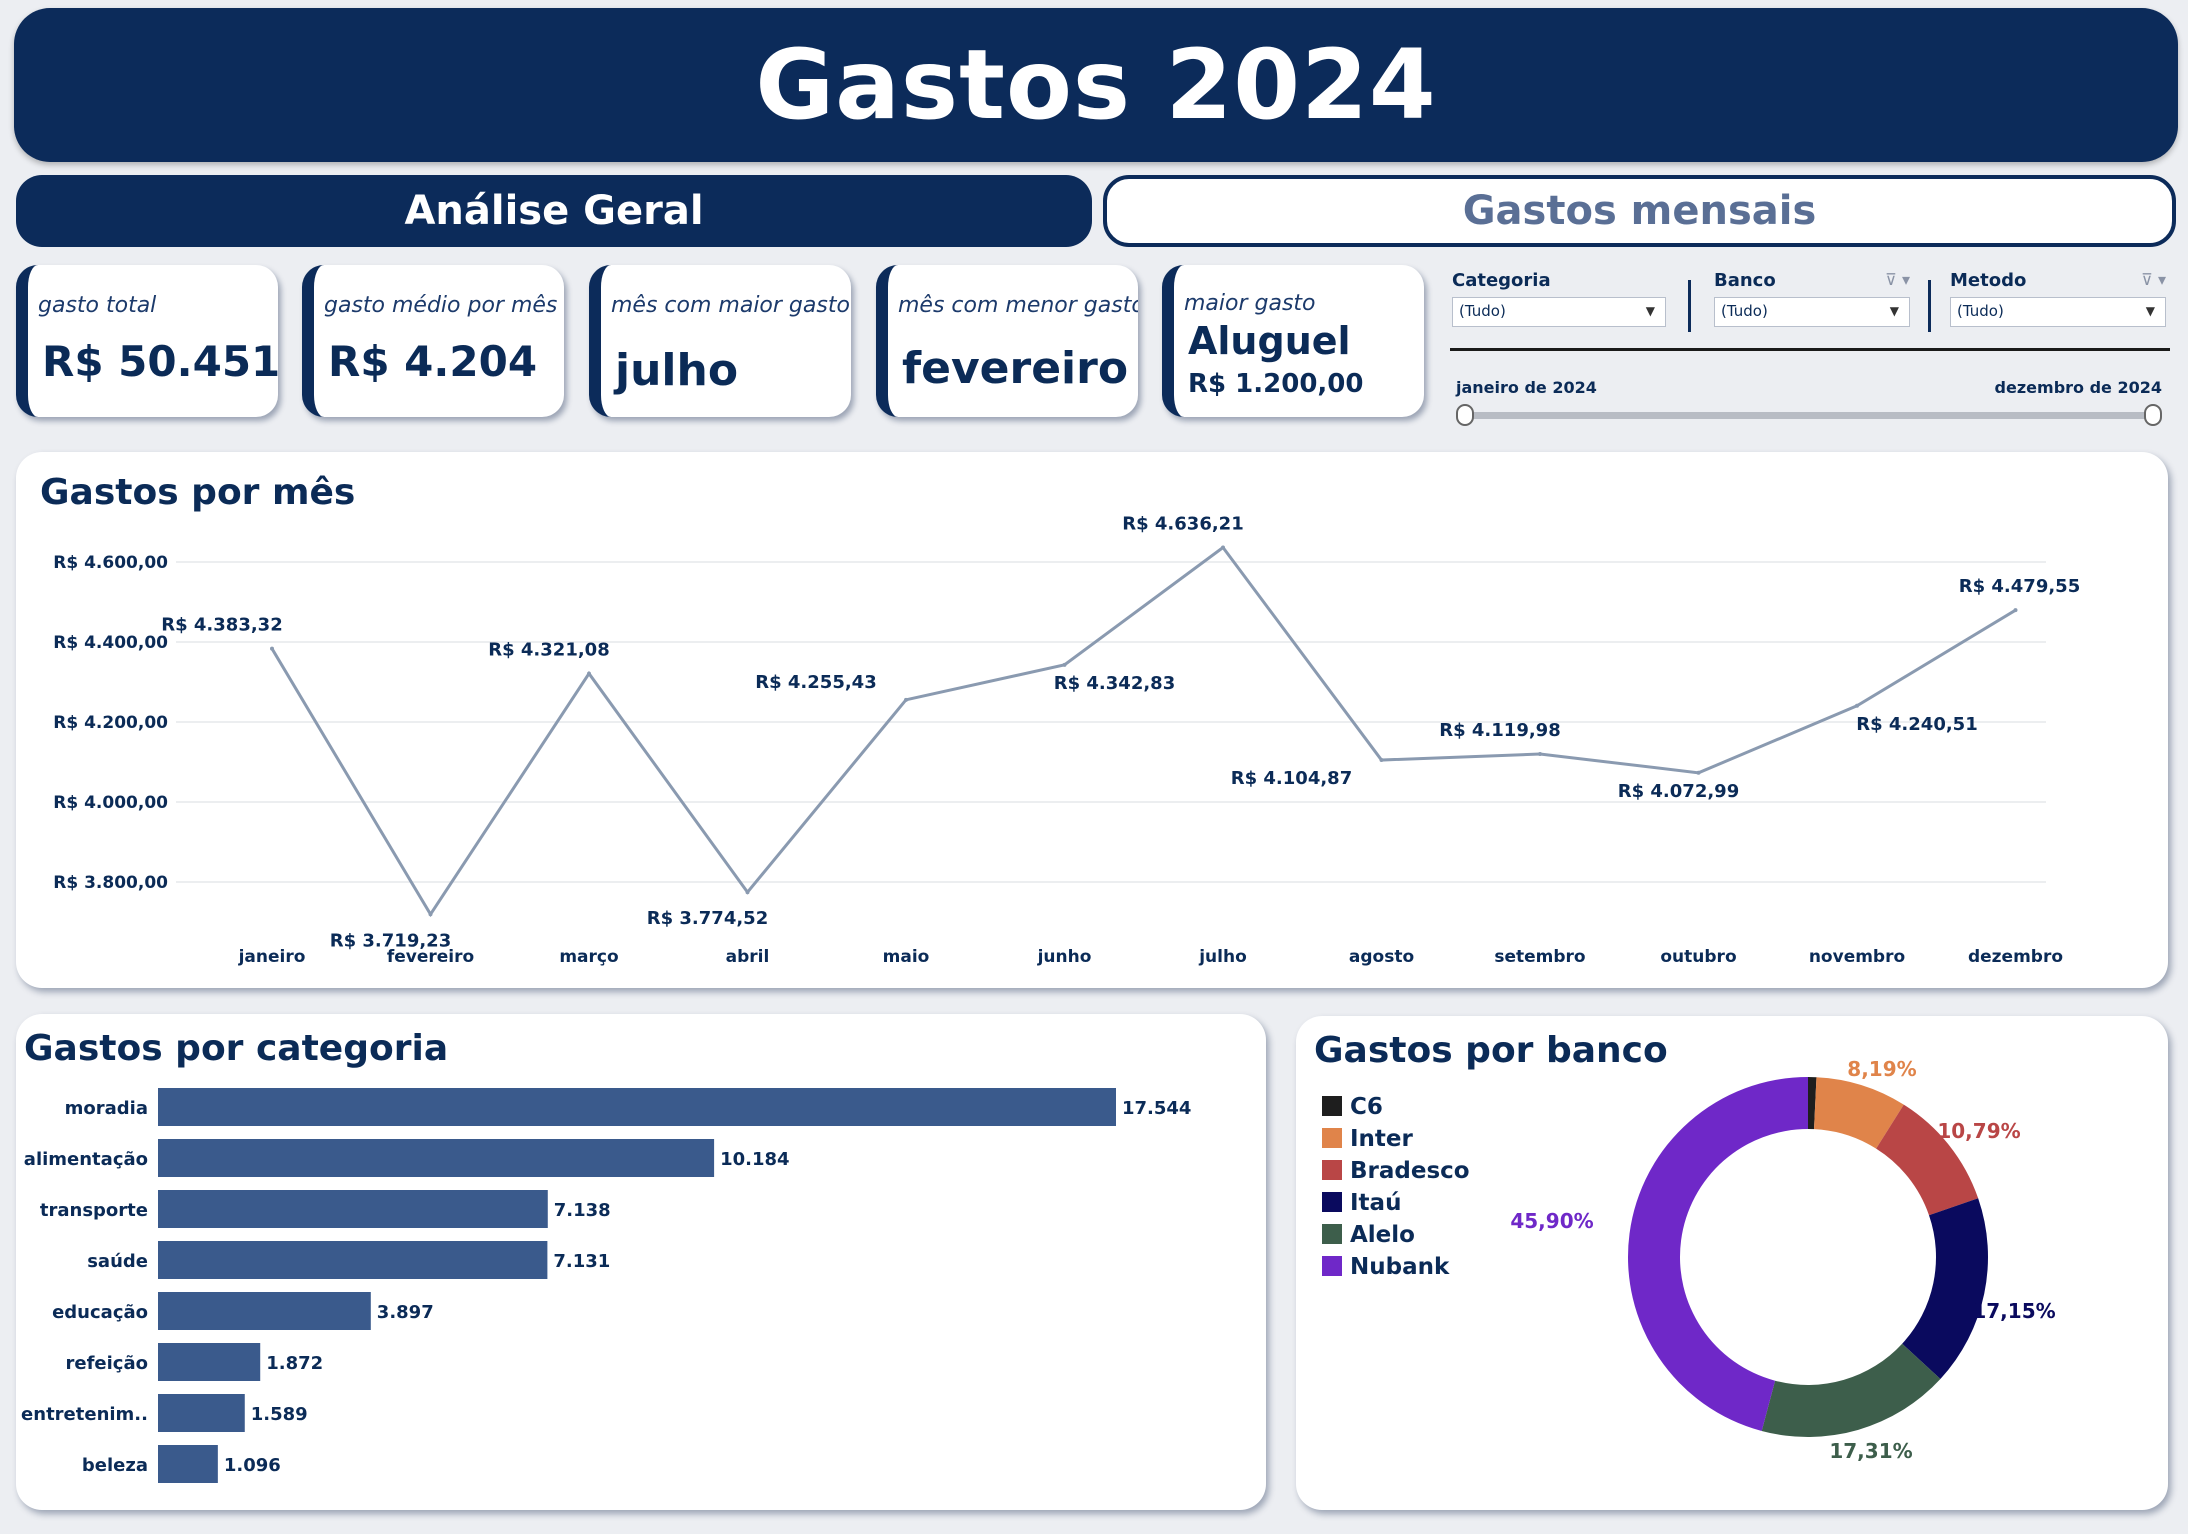  I want to click on chart-title: Gastos por mês, so click(198, 492).